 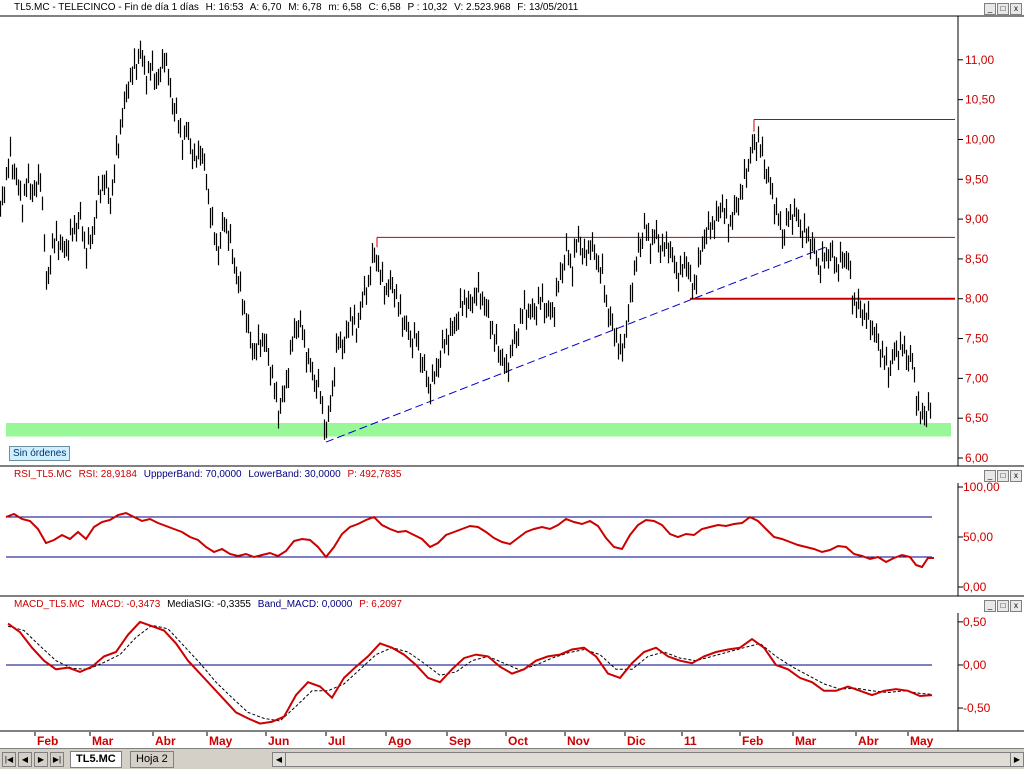 I want to click on support-zone, so click(x=478, y=429).